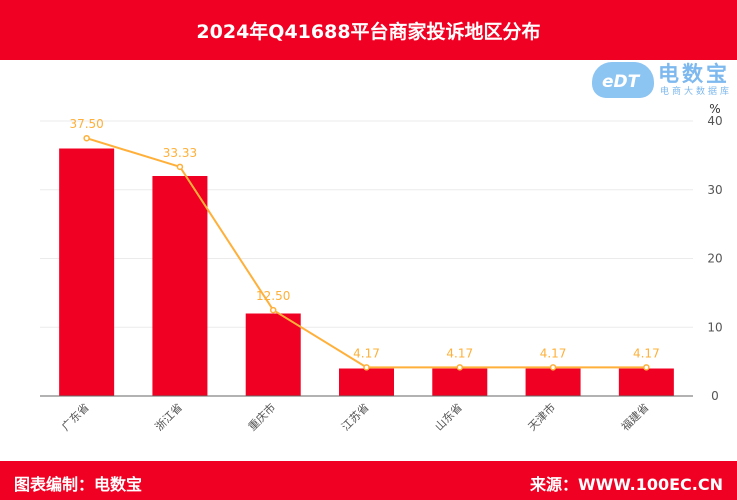  What do you see at coordinates (696, 92) in the screenshot?
I see `logo-subtitle: 电商大数据库` at bounding box center [696, 92].